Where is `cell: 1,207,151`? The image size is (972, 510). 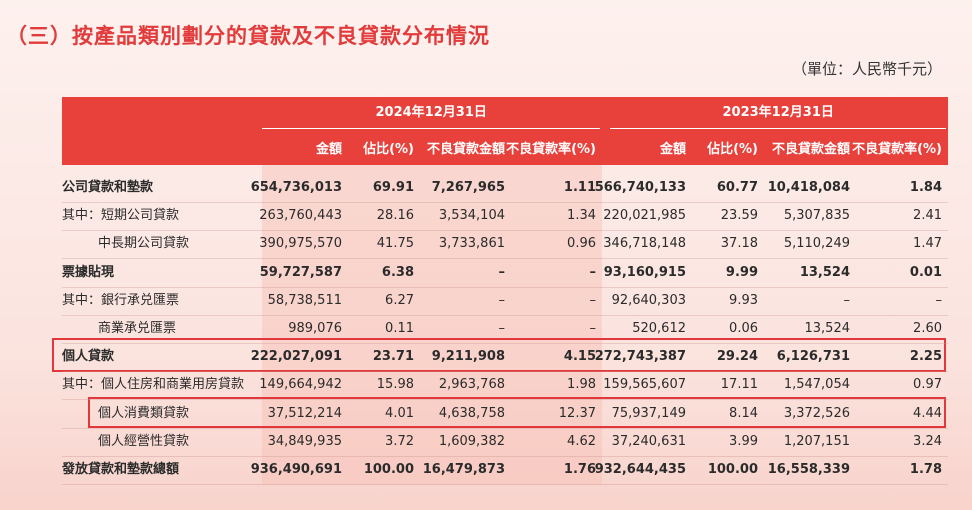
cell: 1,207,151 is located at coordinates (816, 441).